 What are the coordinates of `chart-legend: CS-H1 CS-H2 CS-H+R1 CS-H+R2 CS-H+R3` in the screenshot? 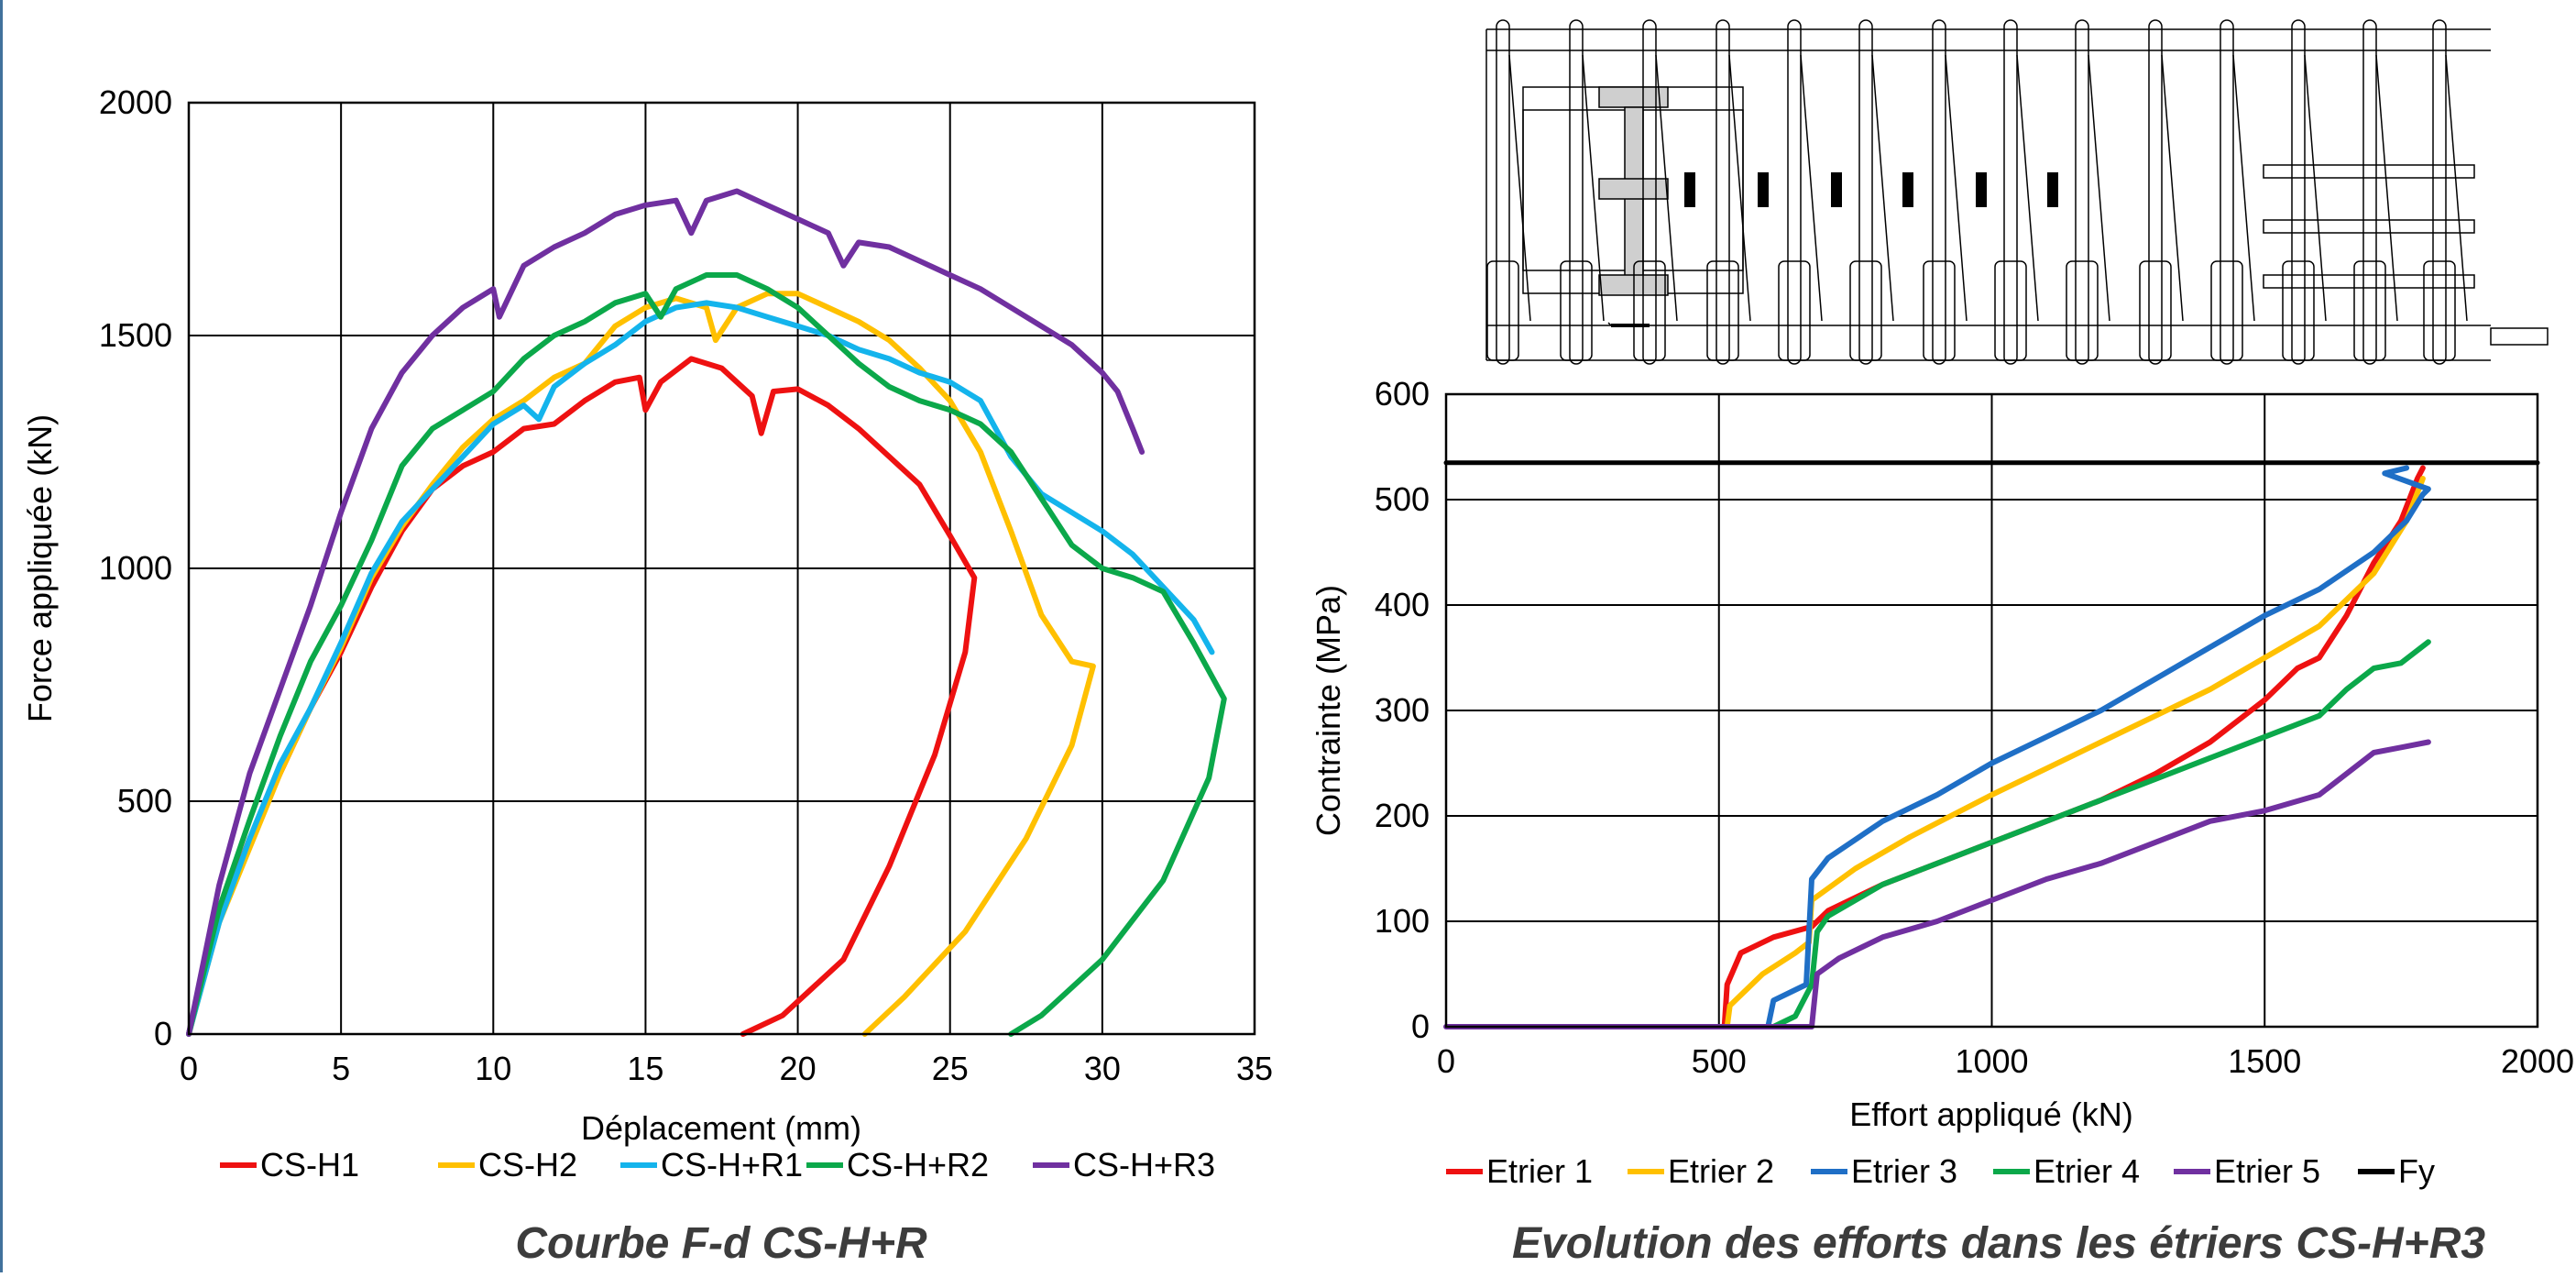 It's located at (717, 1164).